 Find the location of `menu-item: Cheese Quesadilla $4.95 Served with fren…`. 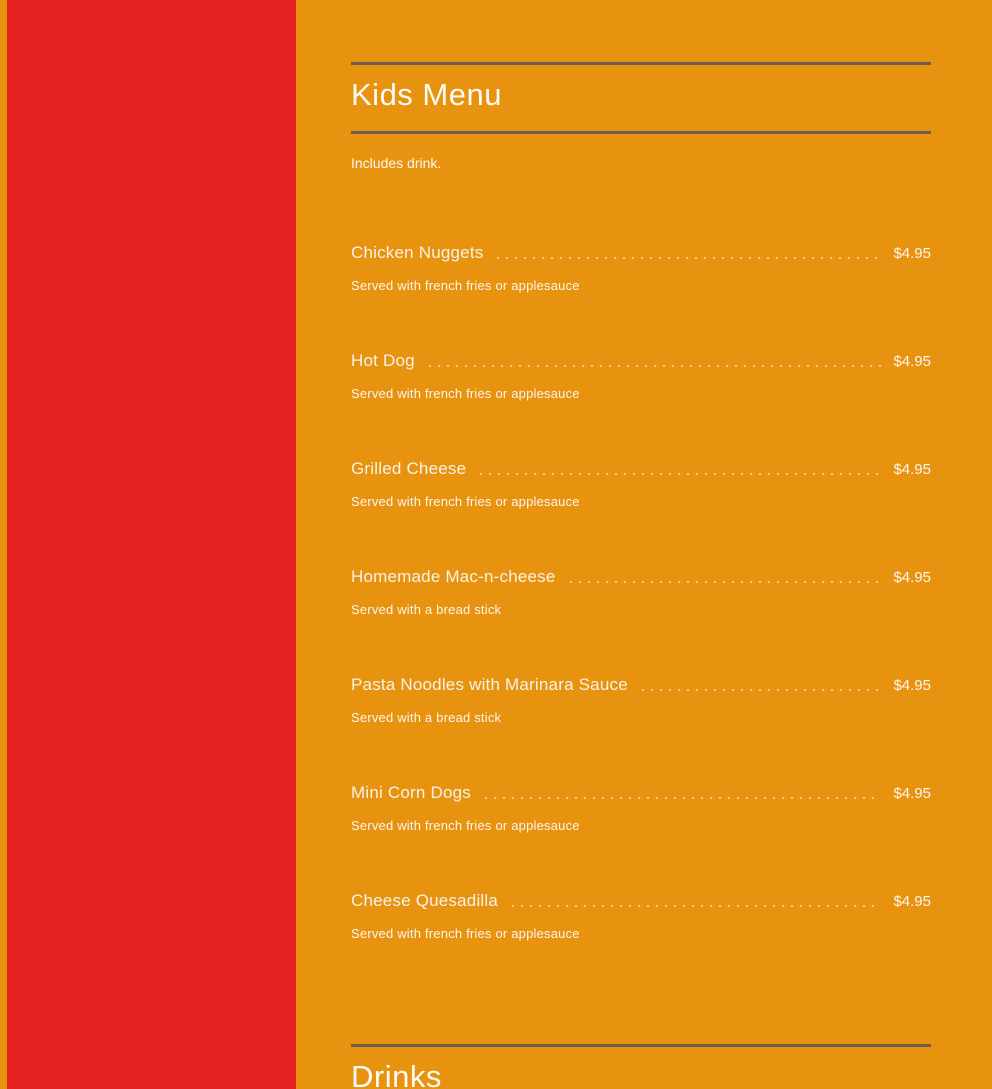

menu-item: Cheese Quesadilla $4.95 Served with fren… is located at coordinates (641, 916).